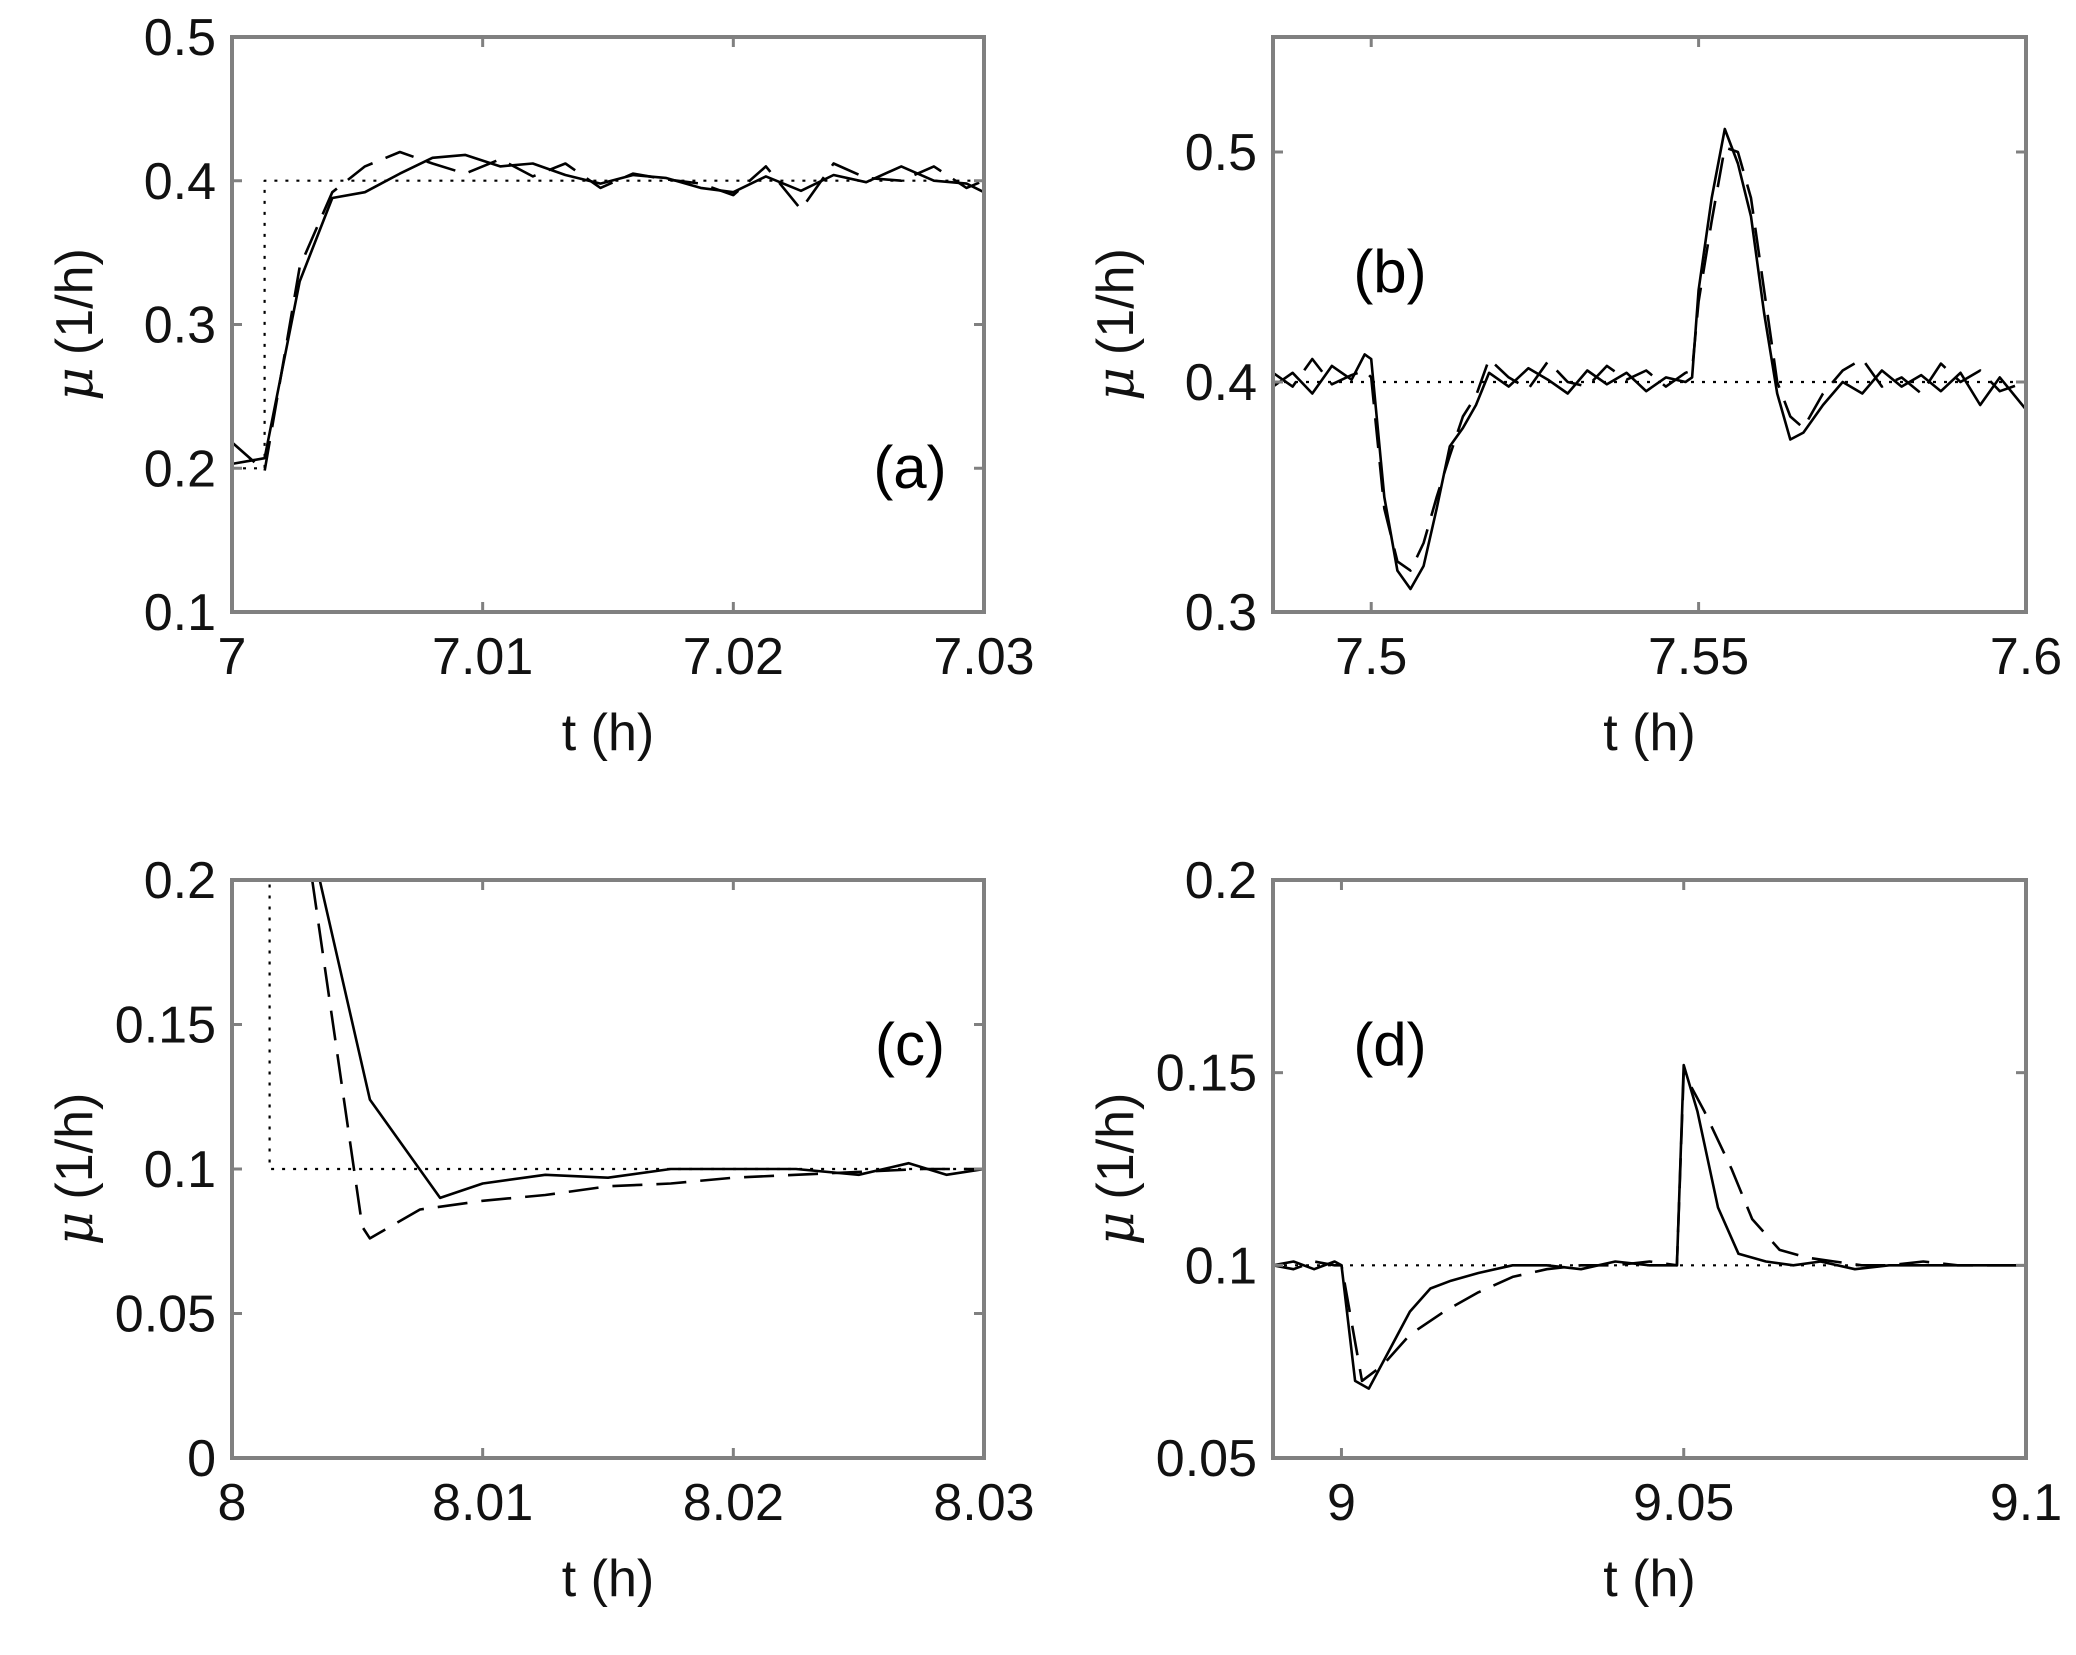  What do you see at coordinates (482, 1503) in the screenshot?
I see `x-tick-label: 8.01` at bounding box center [482, 1503].